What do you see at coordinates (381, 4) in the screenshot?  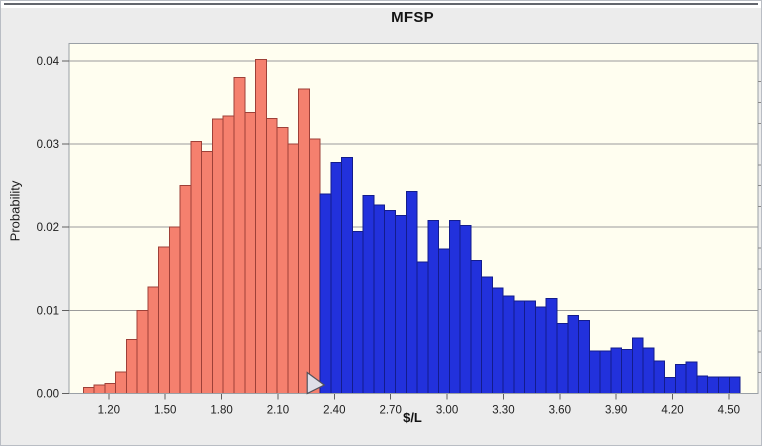 I see `window-top-divider` at bounding box center [381, 4].